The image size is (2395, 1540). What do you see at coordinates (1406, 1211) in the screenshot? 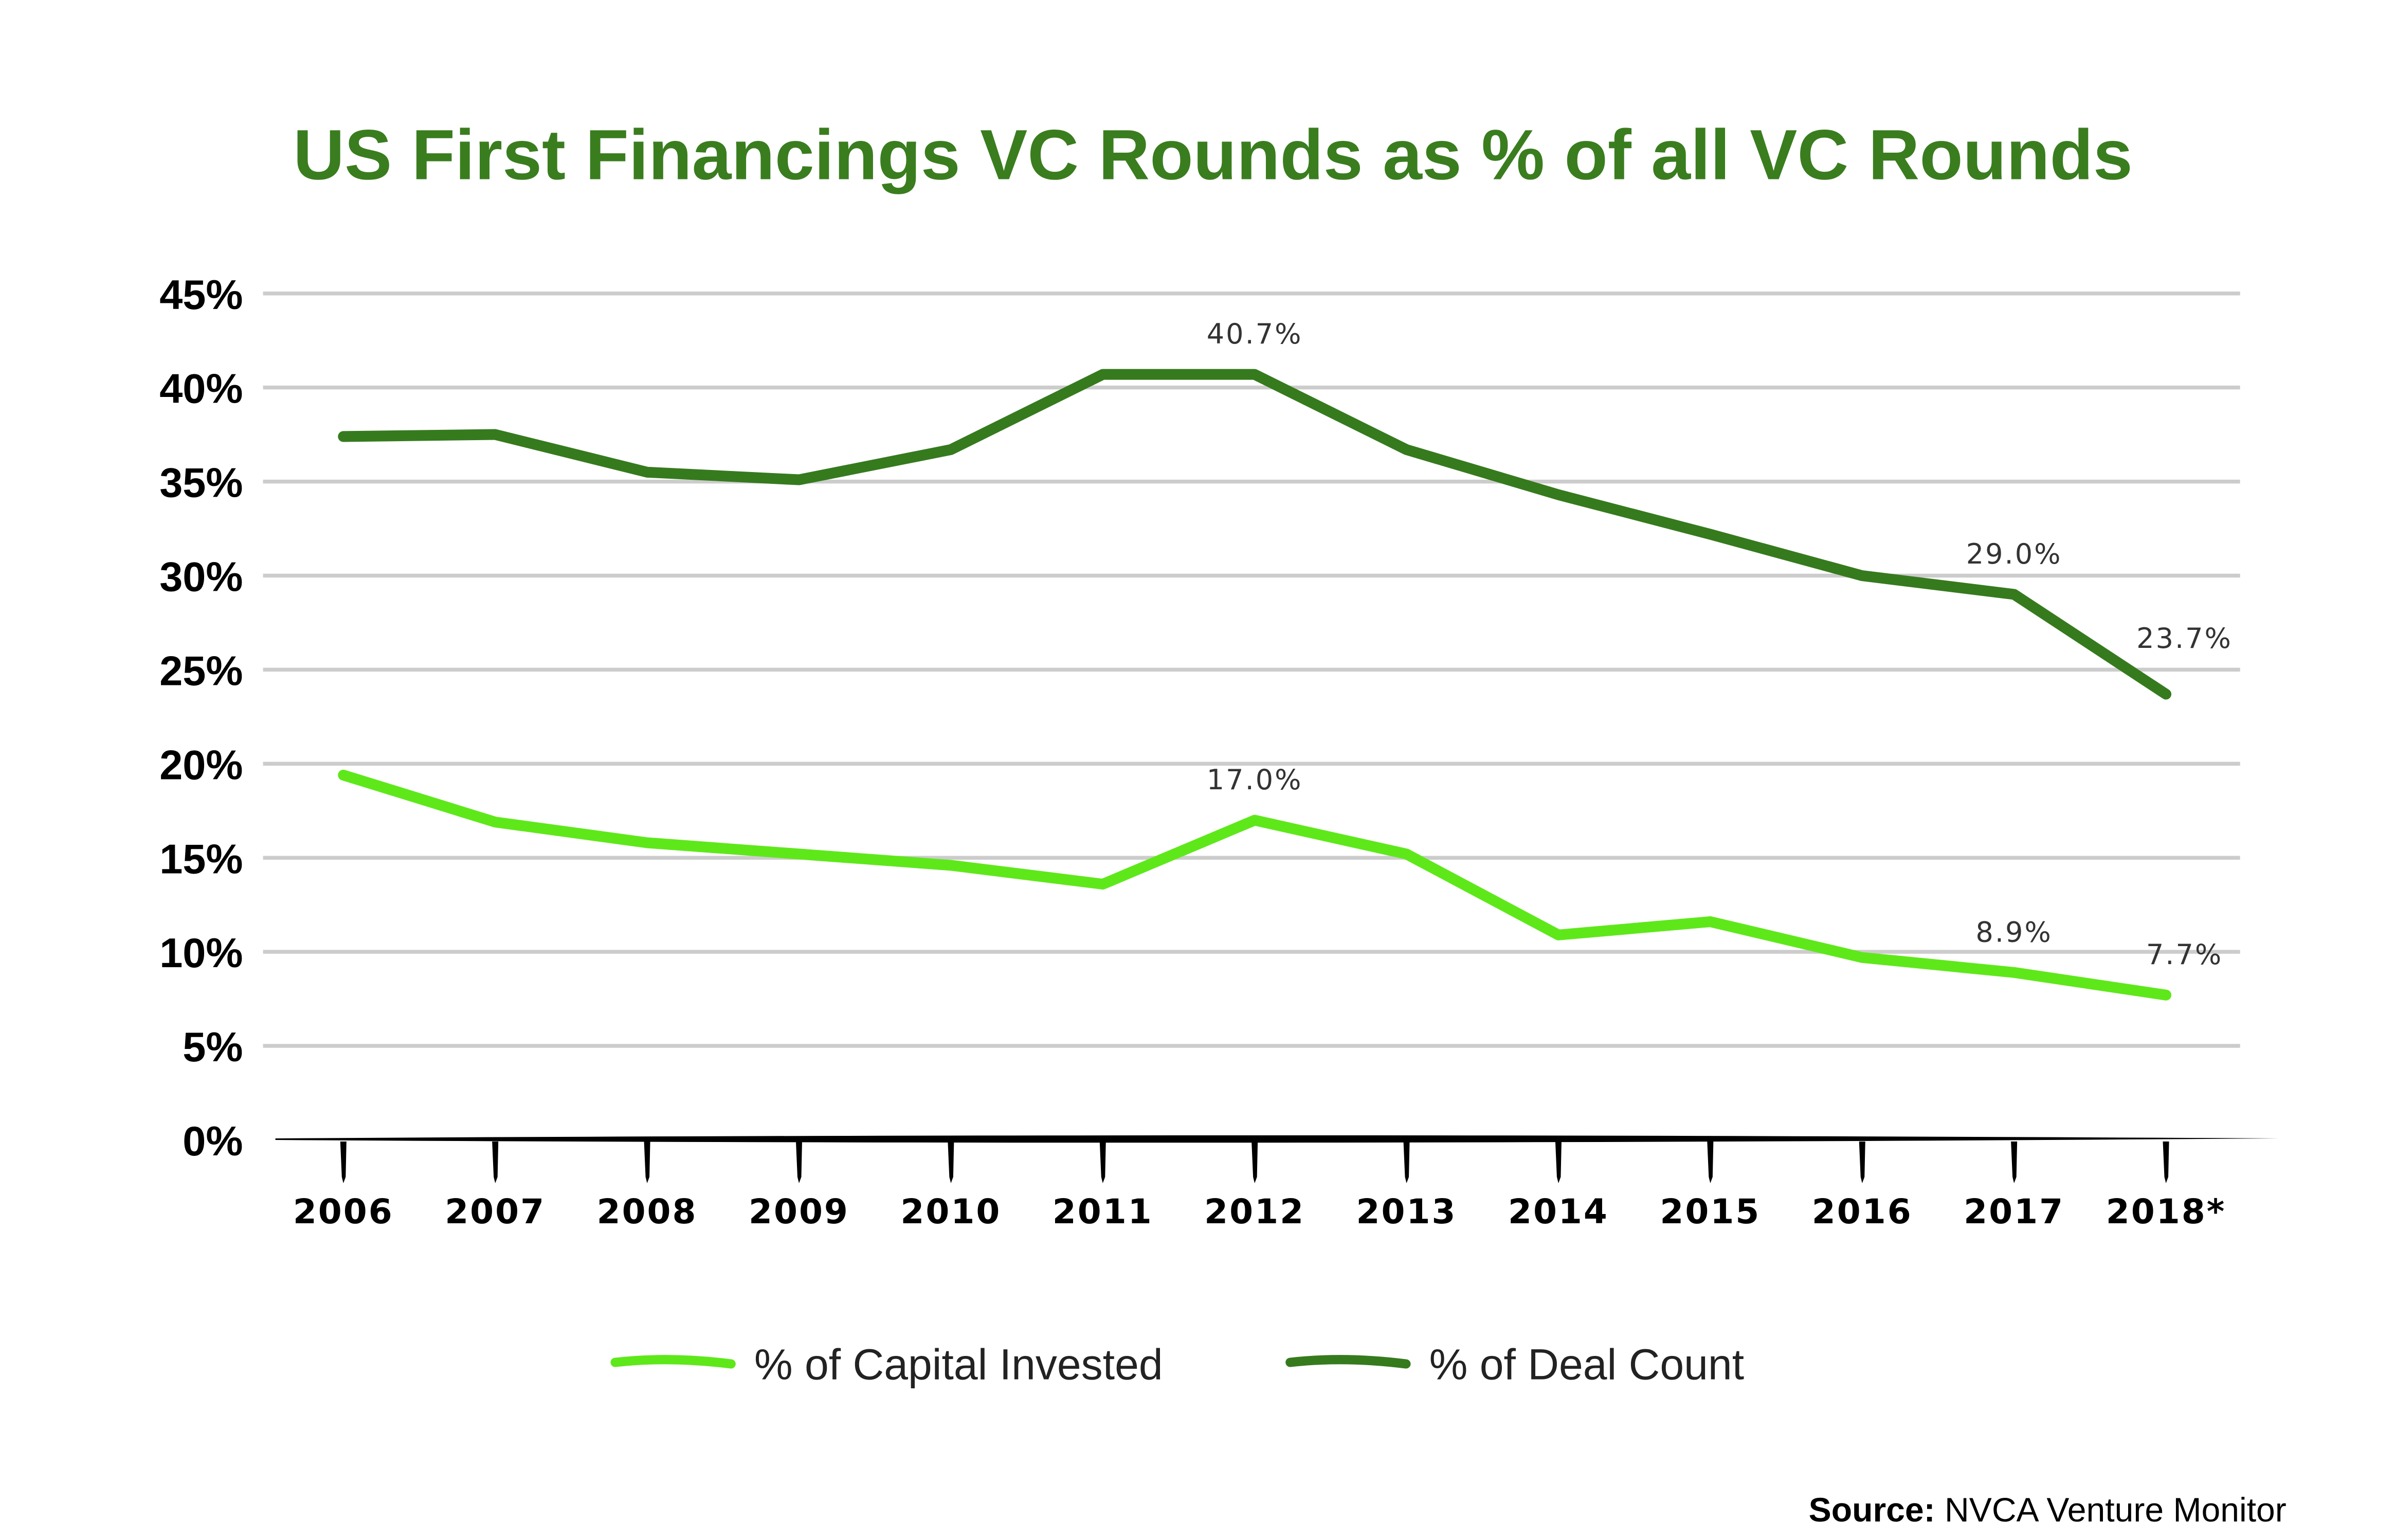
I see `x-tick-label: 2013` at bounding box center [1406, 1211].